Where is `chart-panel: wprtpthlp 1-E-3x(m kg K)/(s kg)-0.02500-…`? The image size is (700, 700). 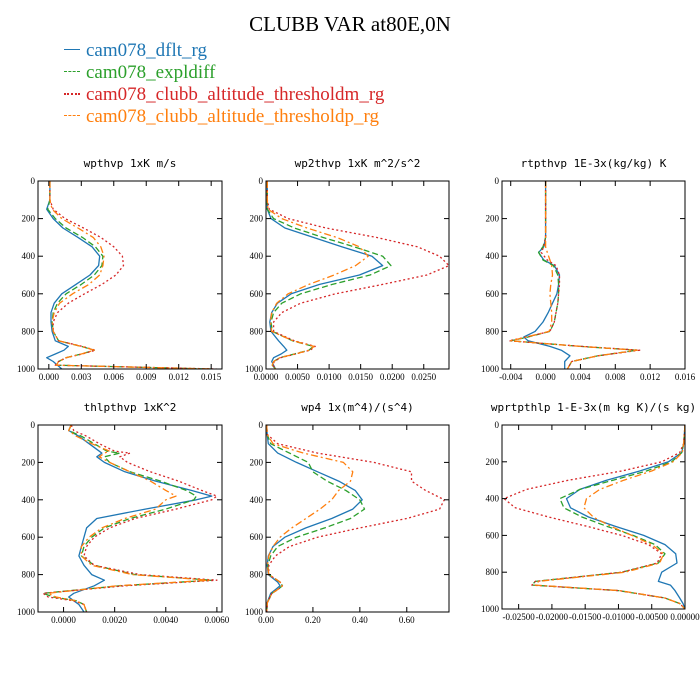 chart-panel: wprtpthlp 1-E-3x(m kg K)/(s kg)-0.02500-… is located at coordinates (590, 511).